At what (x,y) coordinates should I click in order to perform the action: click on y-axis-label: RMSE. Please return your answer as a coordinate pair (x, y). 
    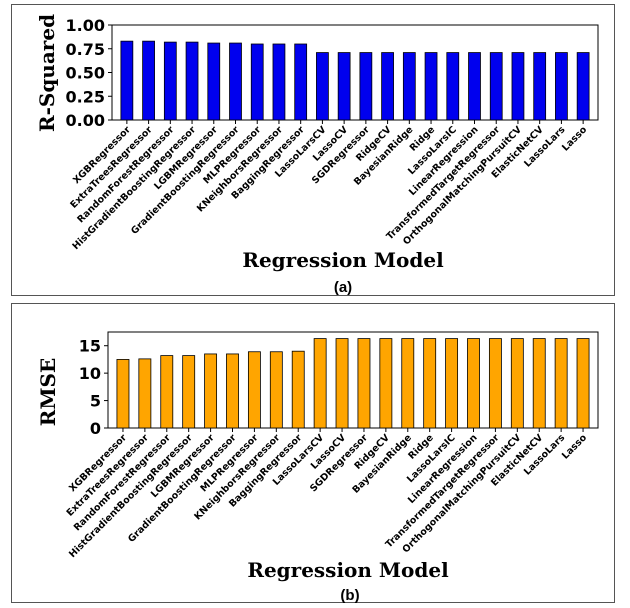
    Looking at the image, I should click on (48, 392).